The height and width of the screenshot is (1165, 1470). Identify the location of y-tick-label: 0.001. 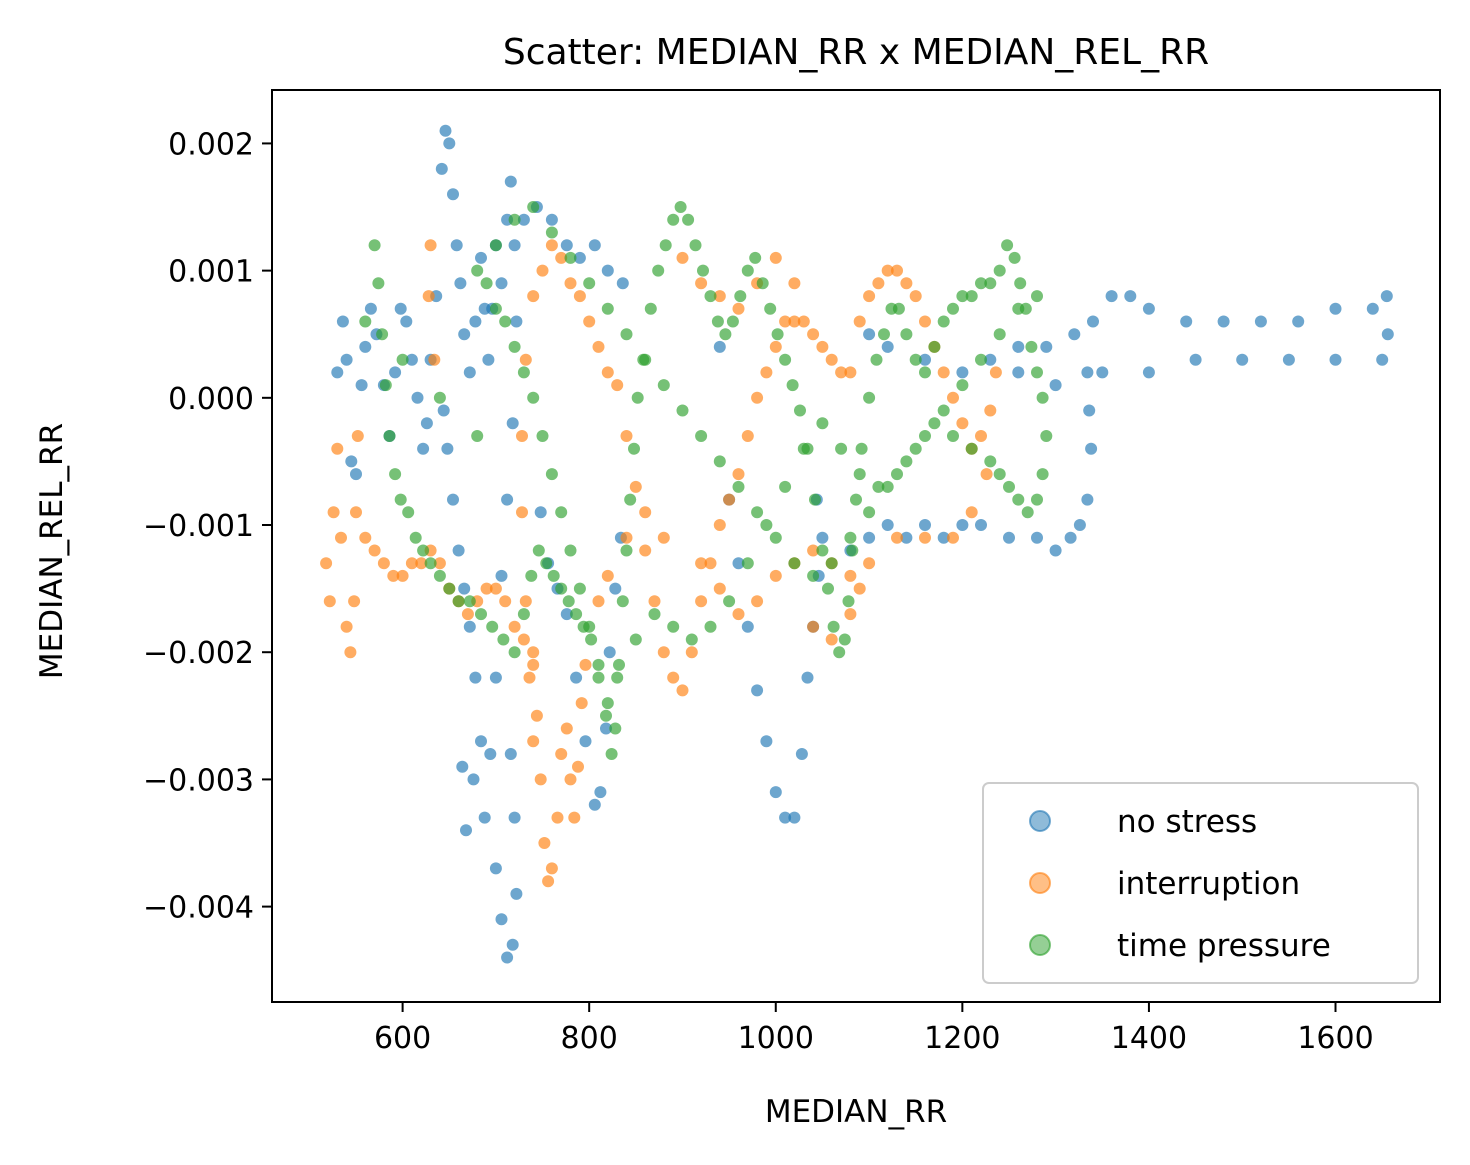
(211, 272).